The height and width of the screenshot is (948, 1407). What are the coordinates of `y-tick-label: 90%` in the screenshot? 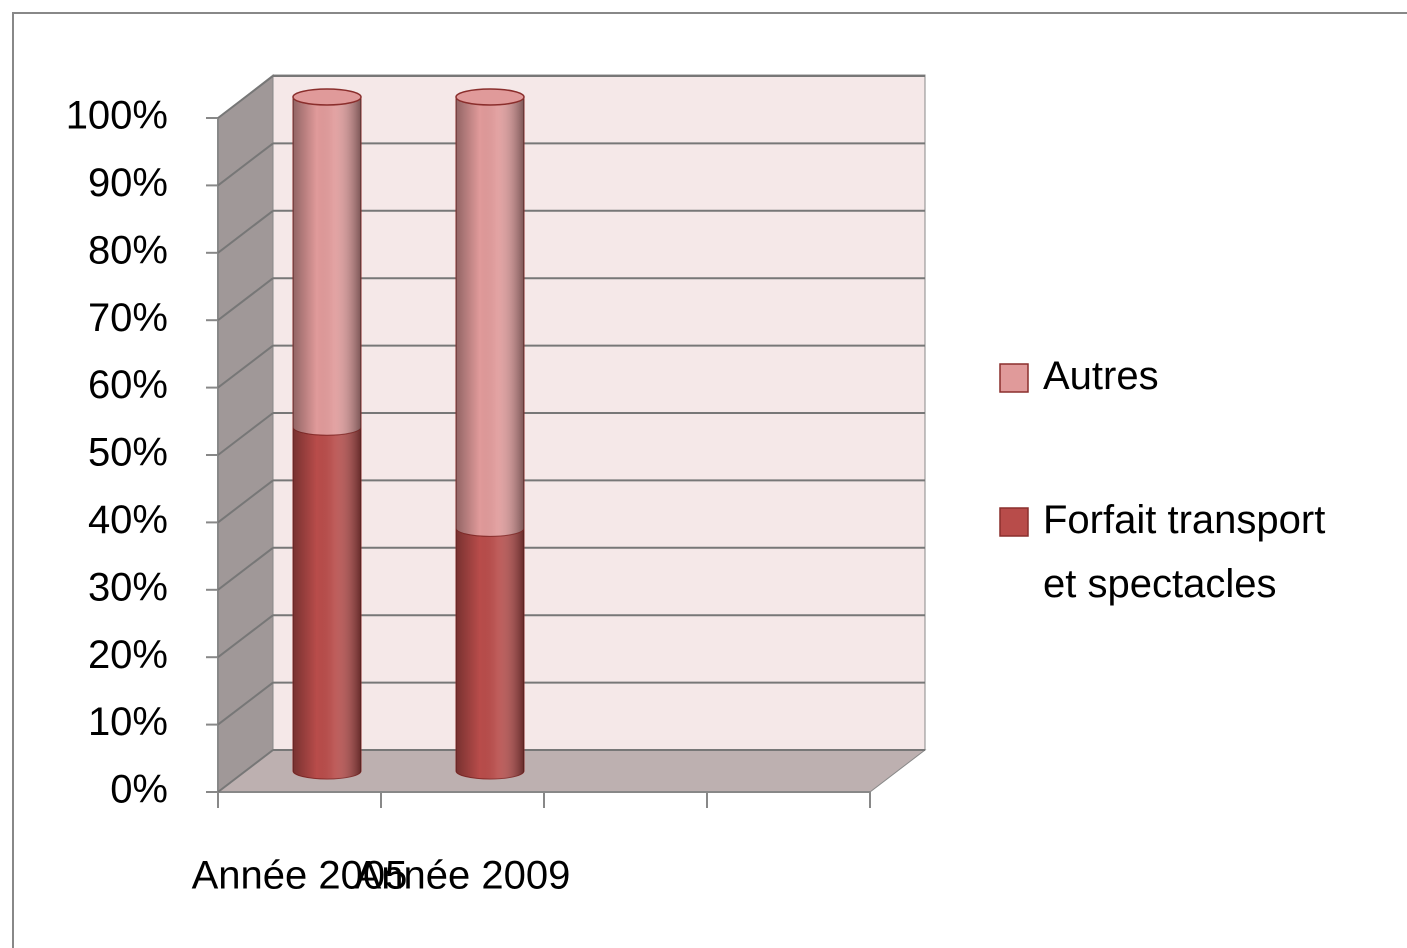 It's located at (128, 183).